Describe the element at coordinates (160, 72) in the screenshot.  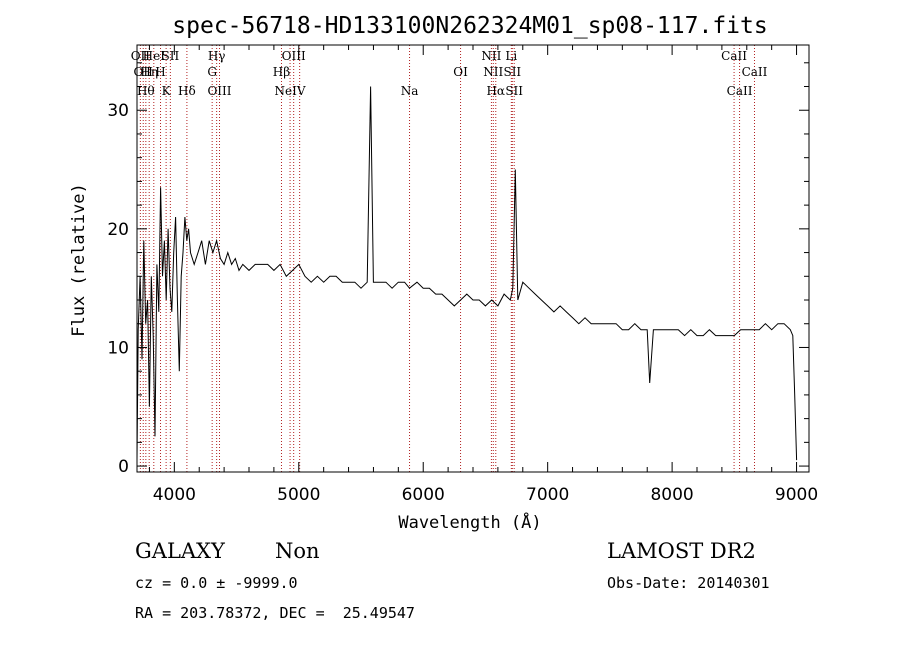
I see `line-marker-label: H` at that location.